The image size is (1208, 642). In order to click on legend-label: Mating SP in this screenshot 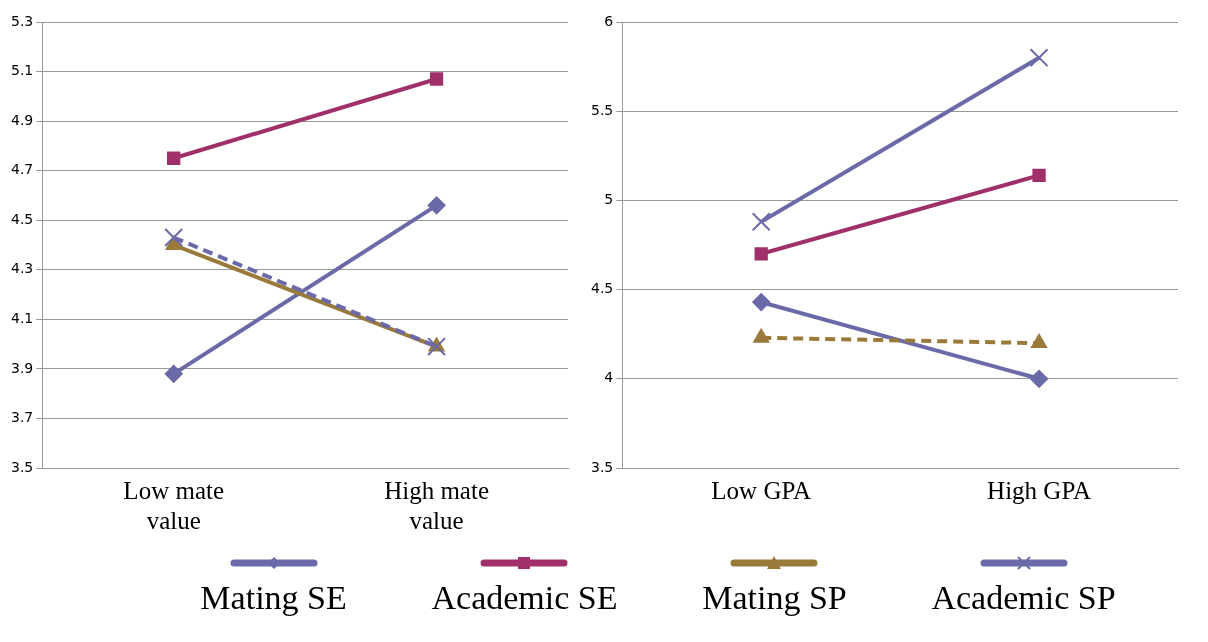, I will do `click(774, 598)`.